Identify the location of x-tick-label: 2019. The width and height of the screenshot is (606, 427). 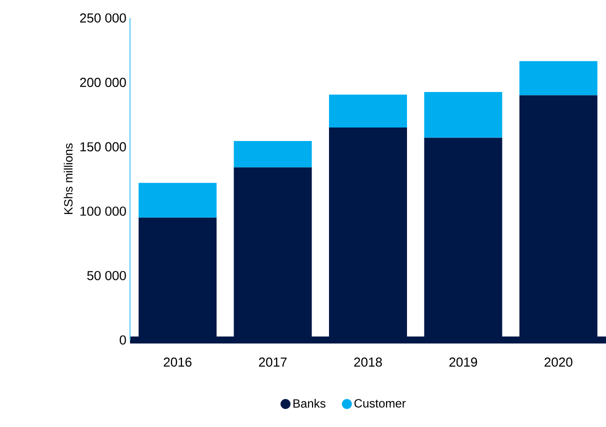
(463, 362).